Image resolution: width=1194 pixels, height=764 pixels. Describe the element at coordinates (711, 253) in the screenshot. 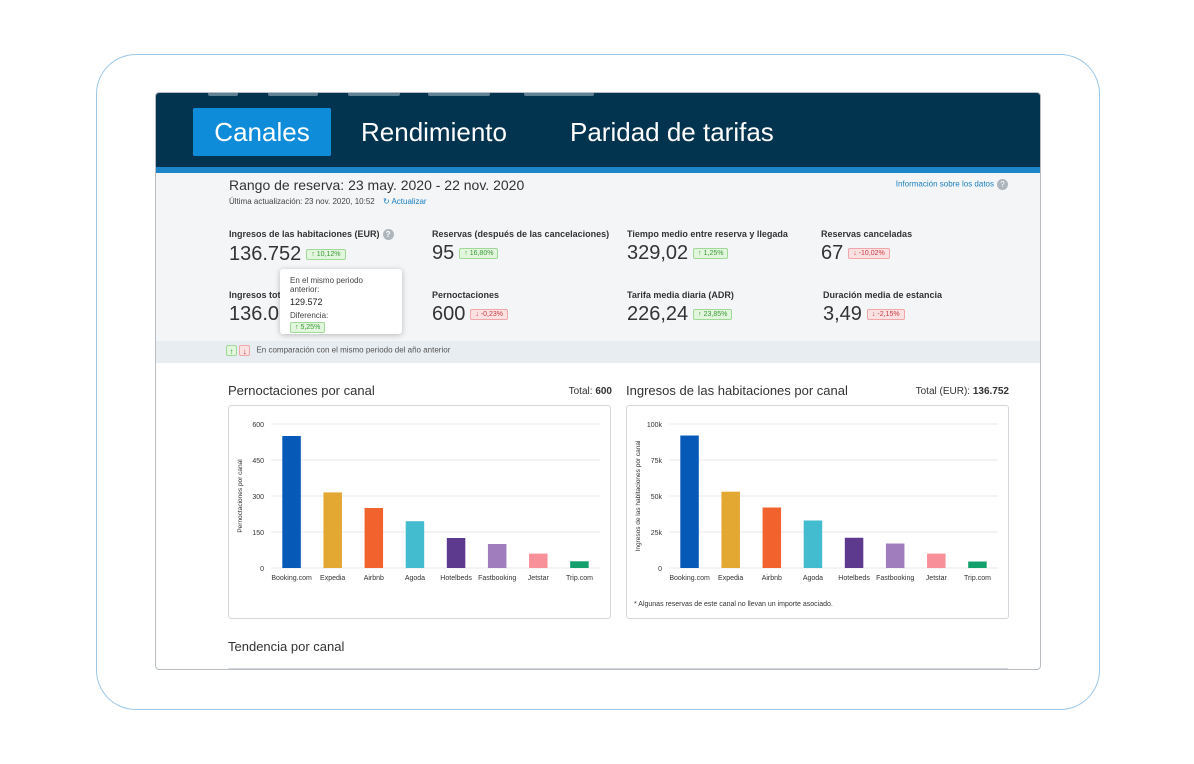

I see `change-badge-up: ↑ 1,25%` at that location.